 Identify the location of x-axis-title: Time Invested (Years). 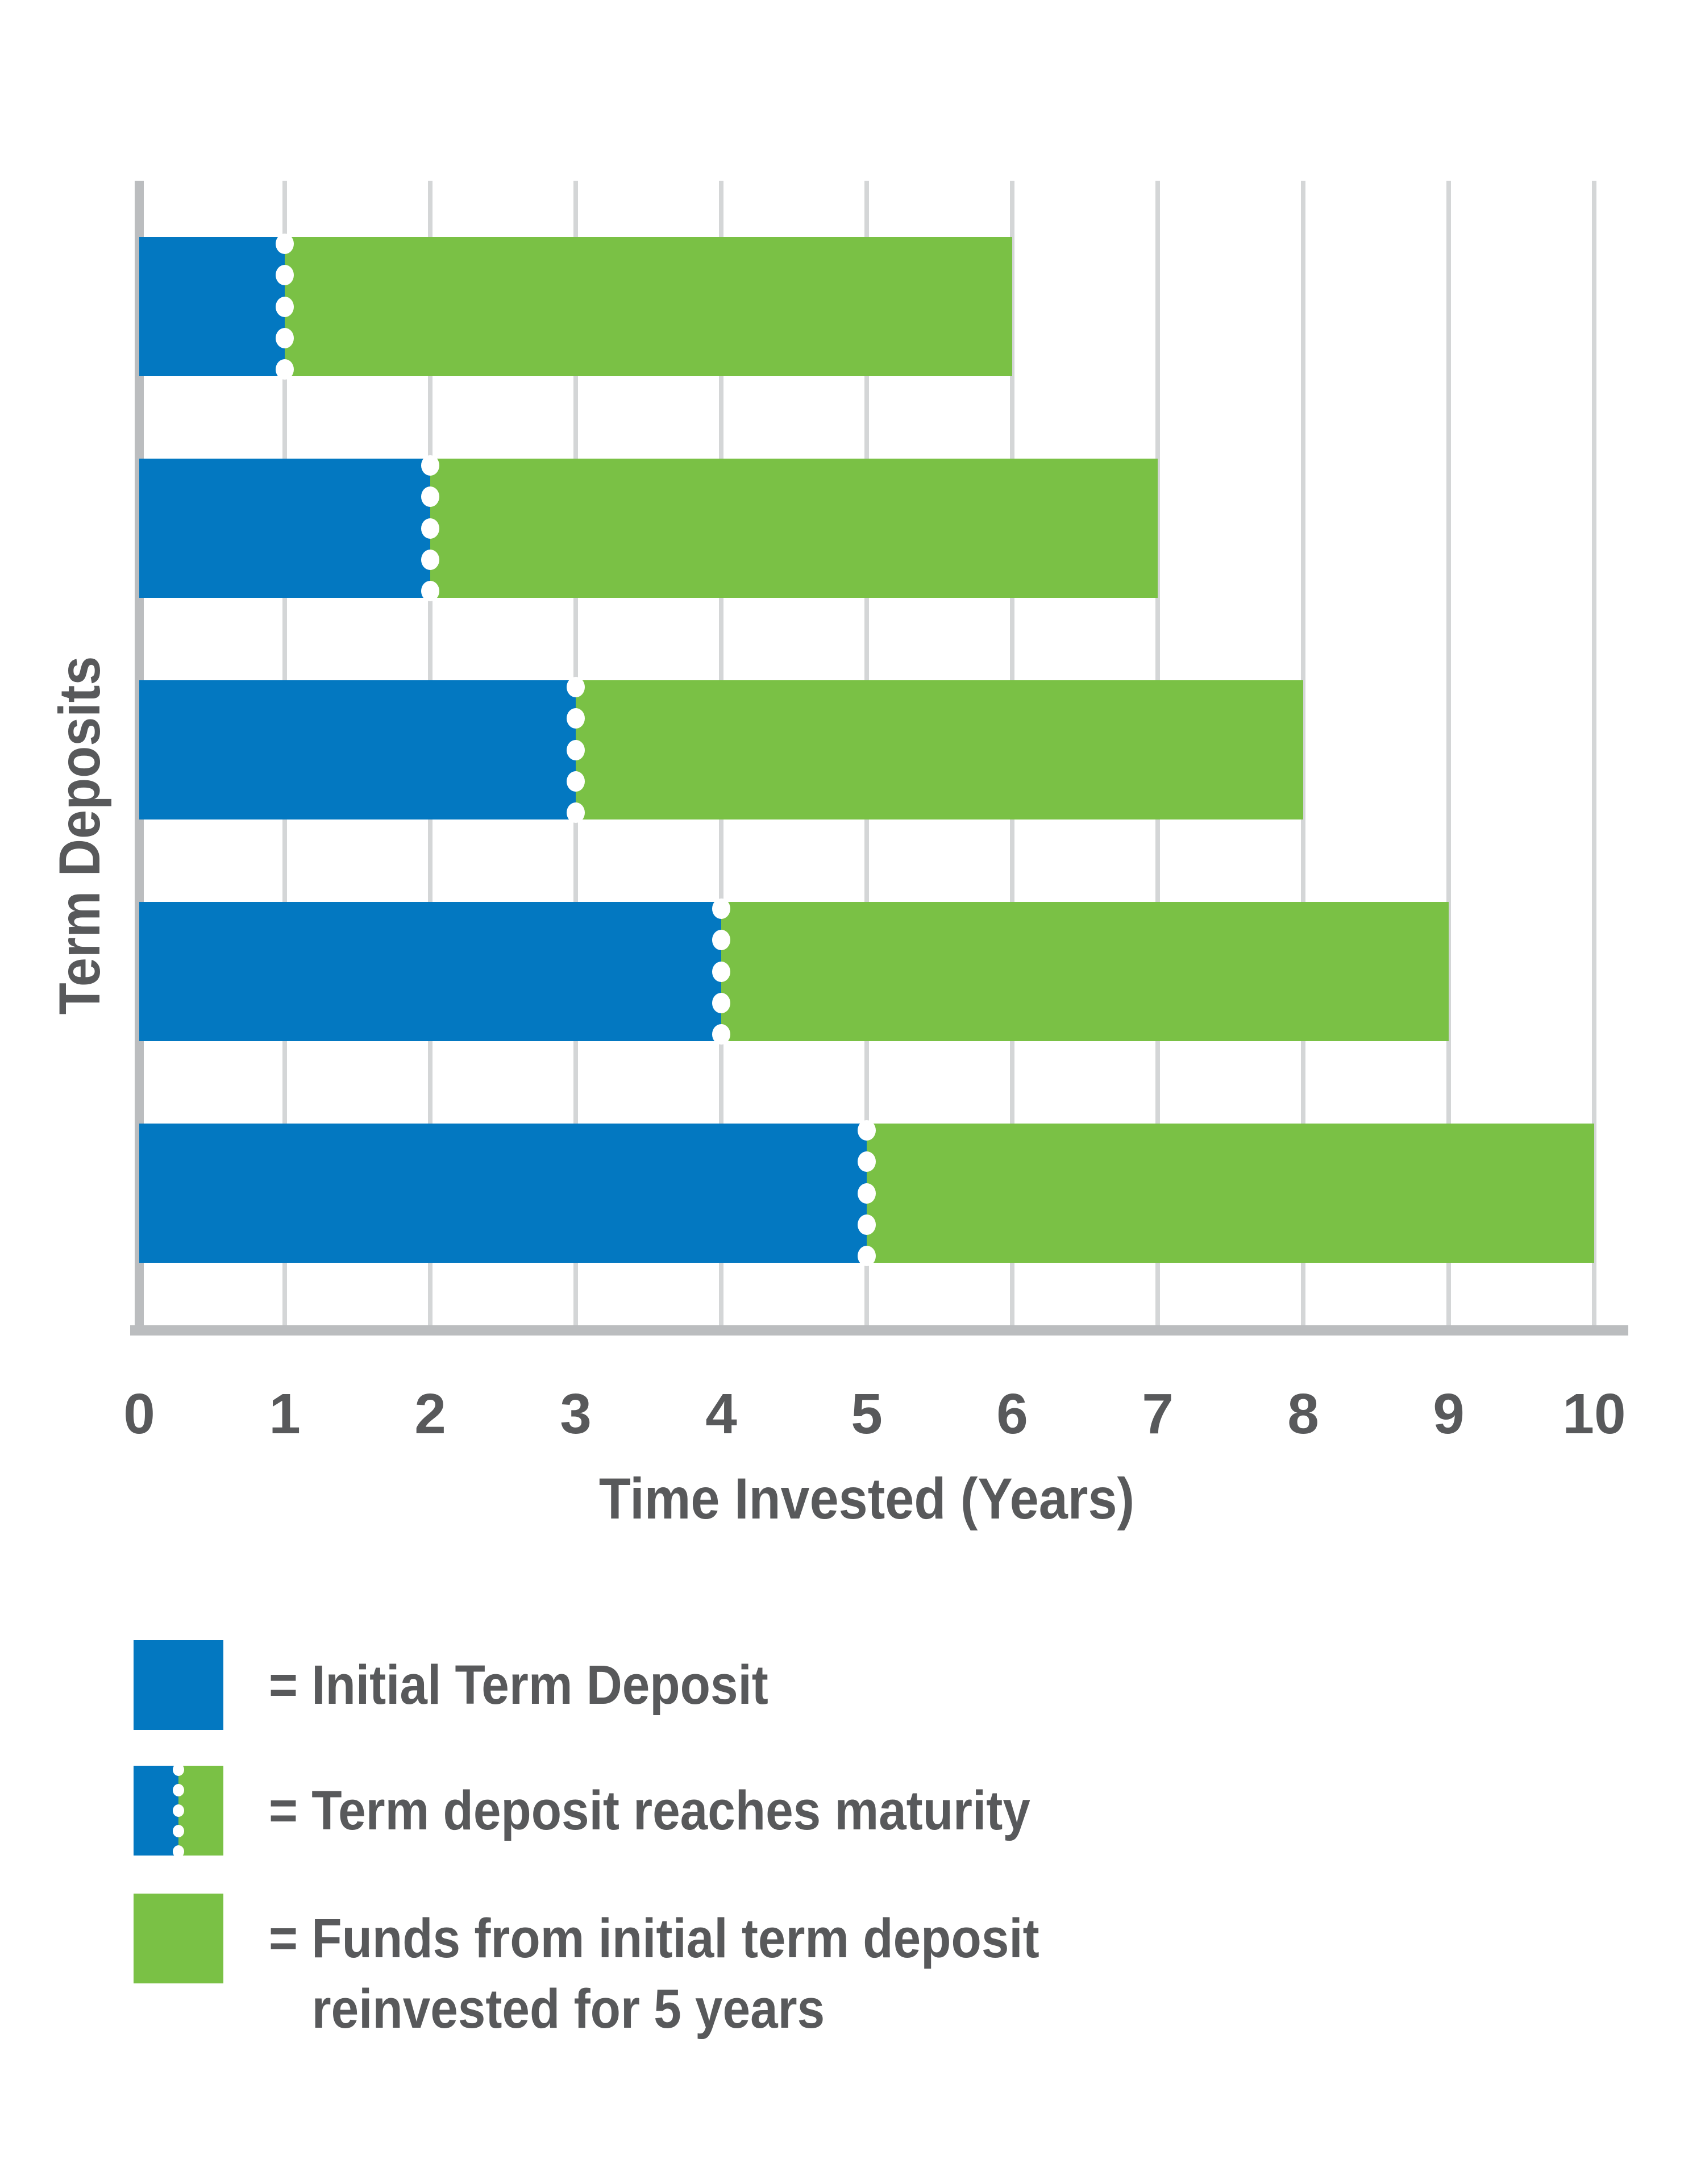
(867, 1498).